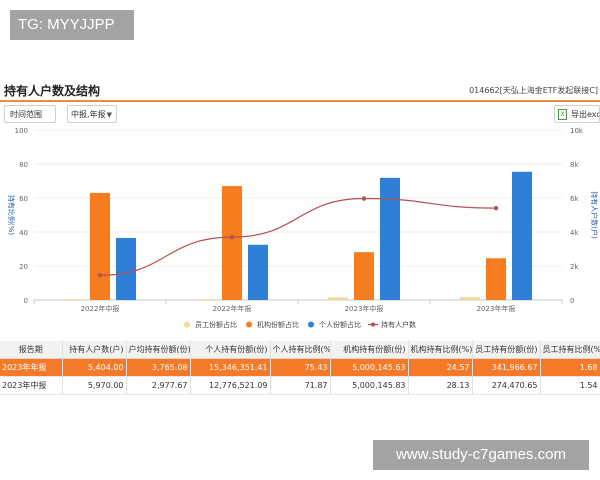  Describe the element at coordinates (577, 131) in the screenshot. I see `y-right-tick-label: 10k` at that location.